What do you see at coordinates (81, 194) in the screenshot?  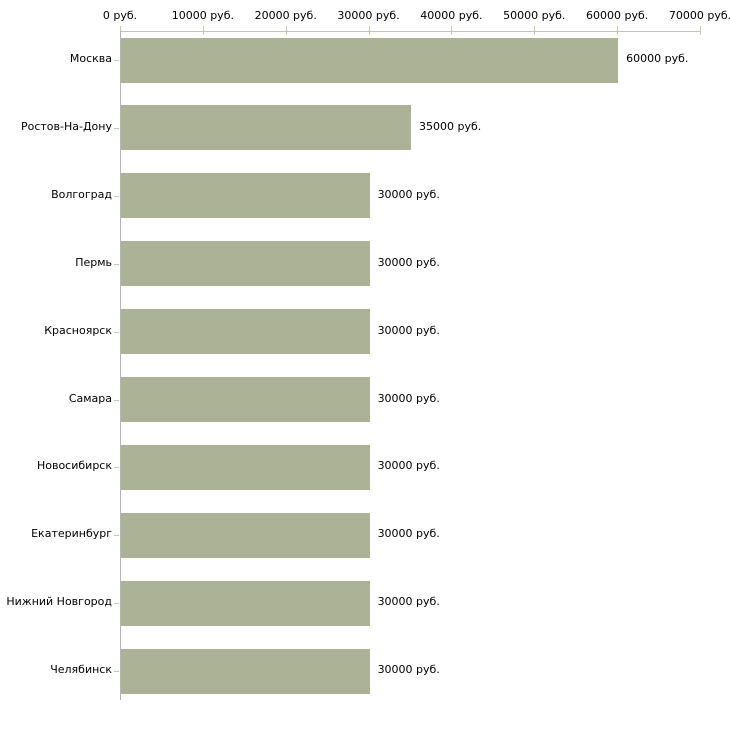 I see `category-label: Волгоград` at bounding box center [81, 194].